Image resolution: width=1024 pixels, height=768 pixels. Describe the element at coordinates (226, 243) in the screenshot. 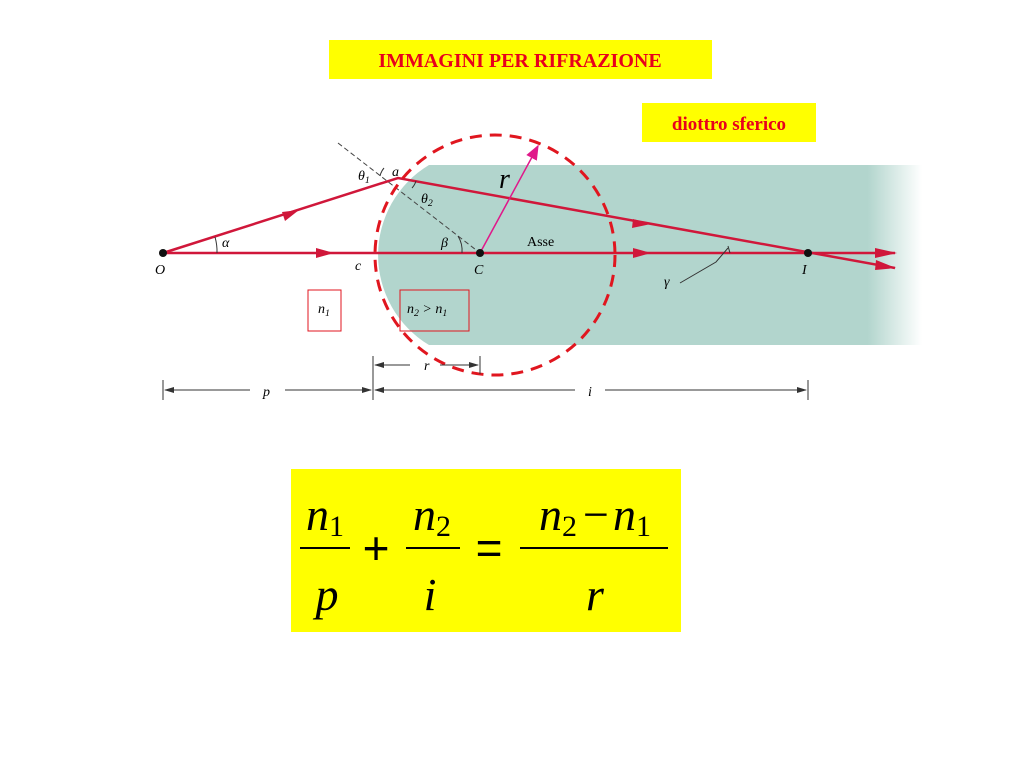

I see `label-alpha: α` at that location.